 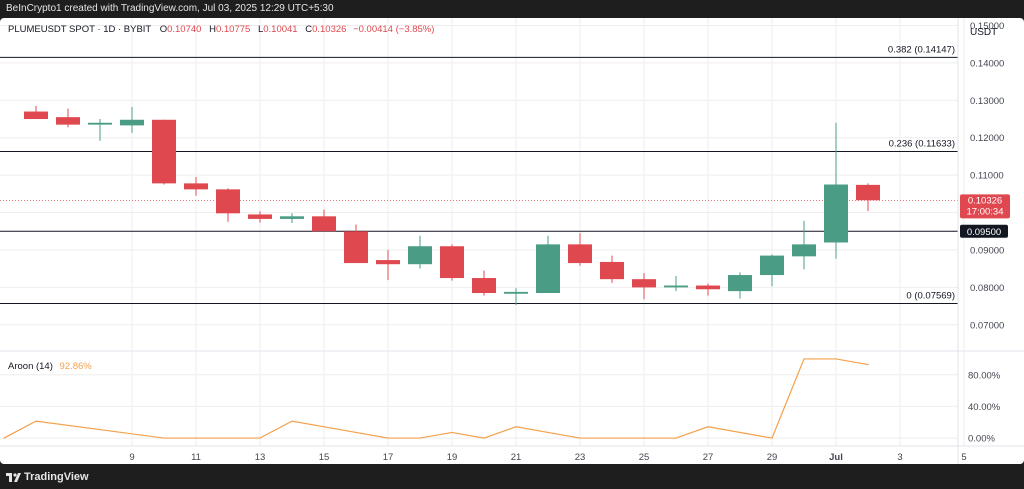 I want to click on close-value: 0.10326, so click(x=329, y=29).